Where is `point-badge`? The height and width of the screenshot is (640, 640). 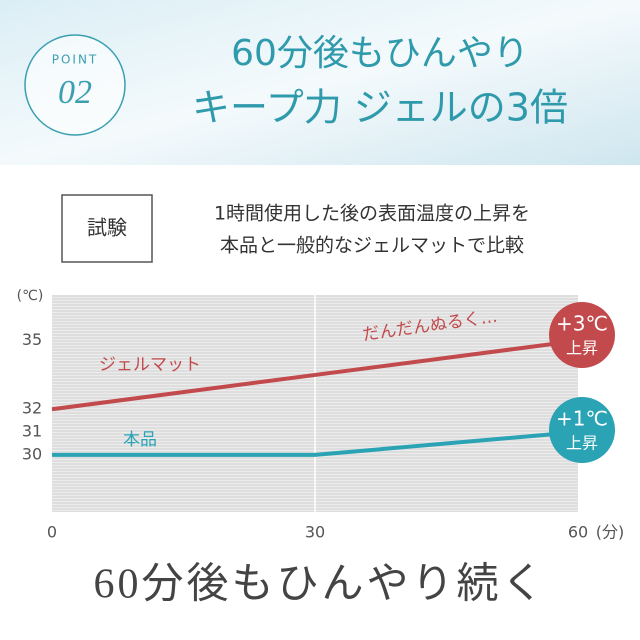
point-badge is located at coordinates (75, 85).